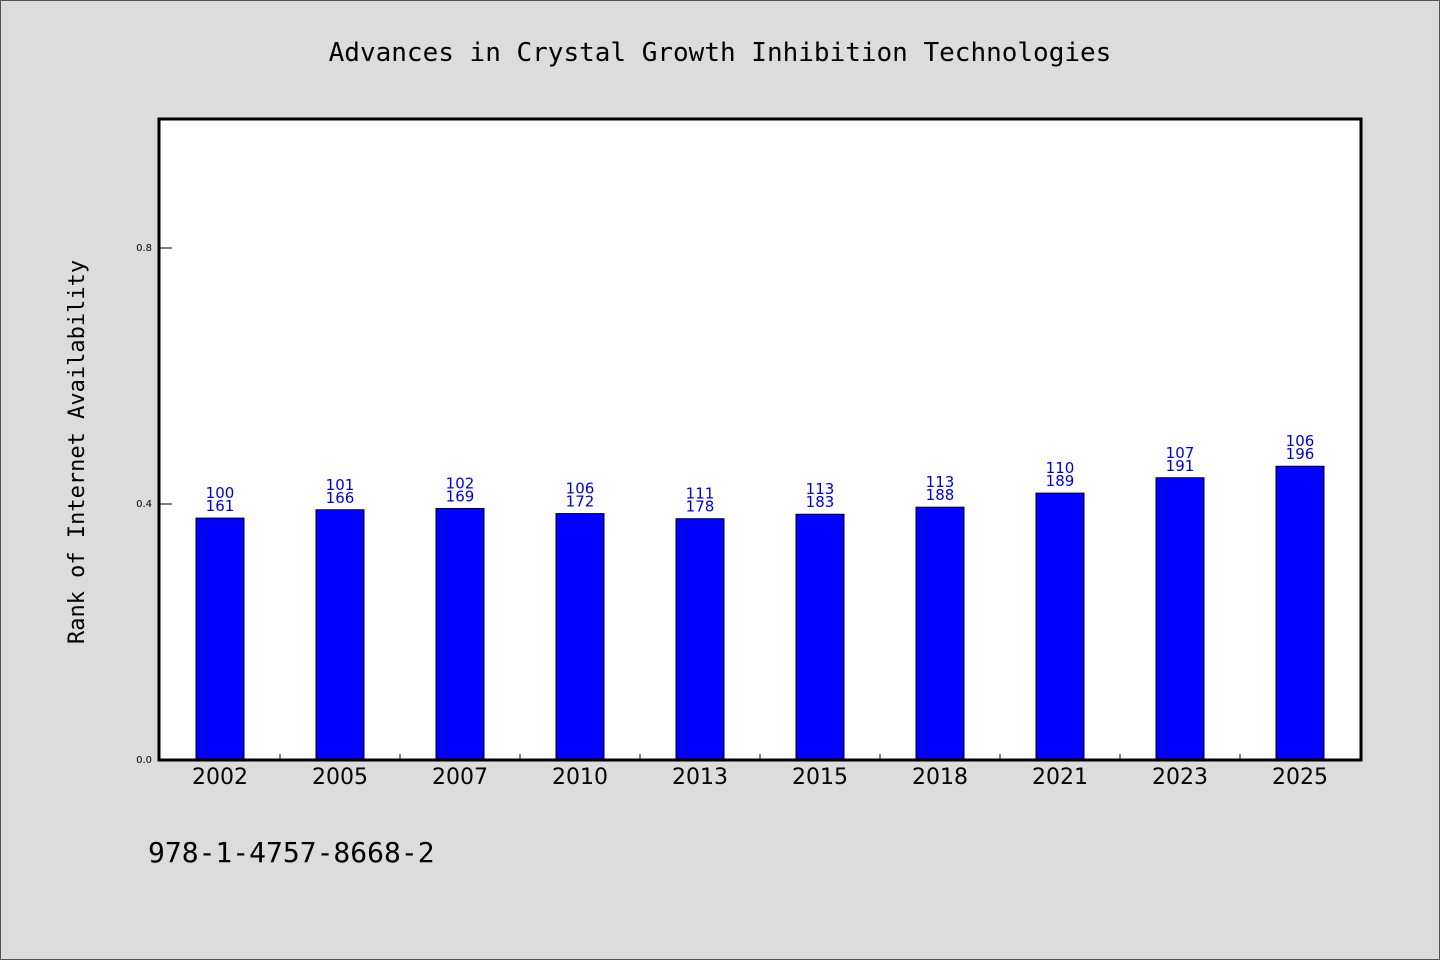 This screenshot has width=1440, height=960. I want to click on bar-label-bottom-2007: 169, so click(460, 496).